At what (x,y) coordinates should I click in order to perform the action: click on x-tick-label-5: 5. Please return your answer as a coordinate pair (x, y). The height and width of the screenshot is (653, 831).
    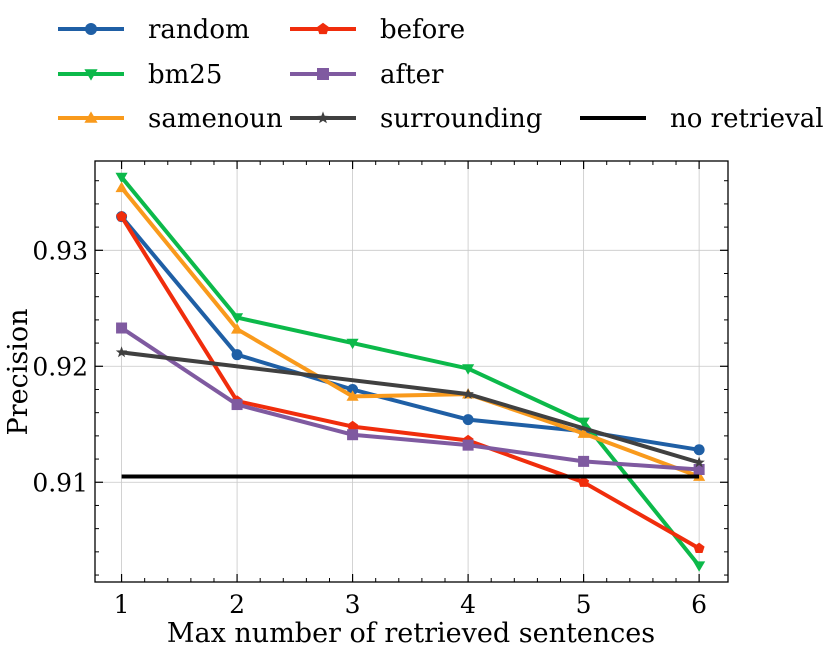
    Looking at the image, I should click on (584, 604).